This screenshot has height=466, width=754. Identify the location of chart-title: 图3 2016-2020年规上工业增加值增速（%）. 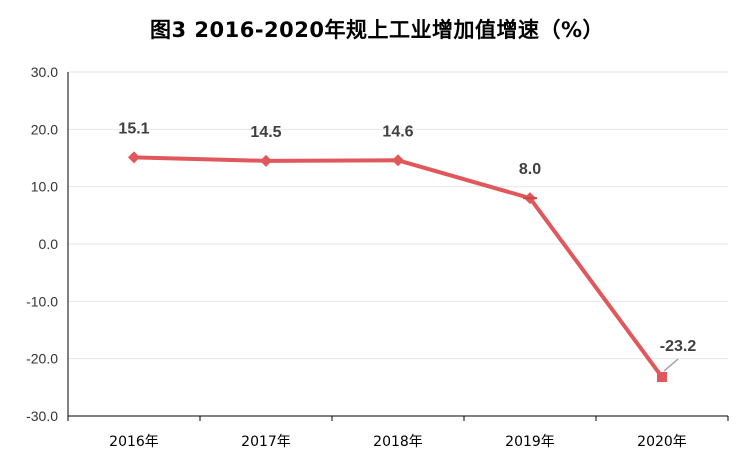
(377, 30).